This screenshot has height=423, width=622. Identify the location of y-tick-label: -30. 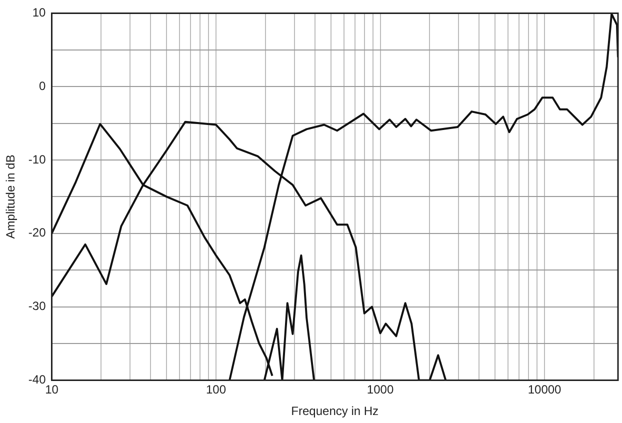
(37, 306).